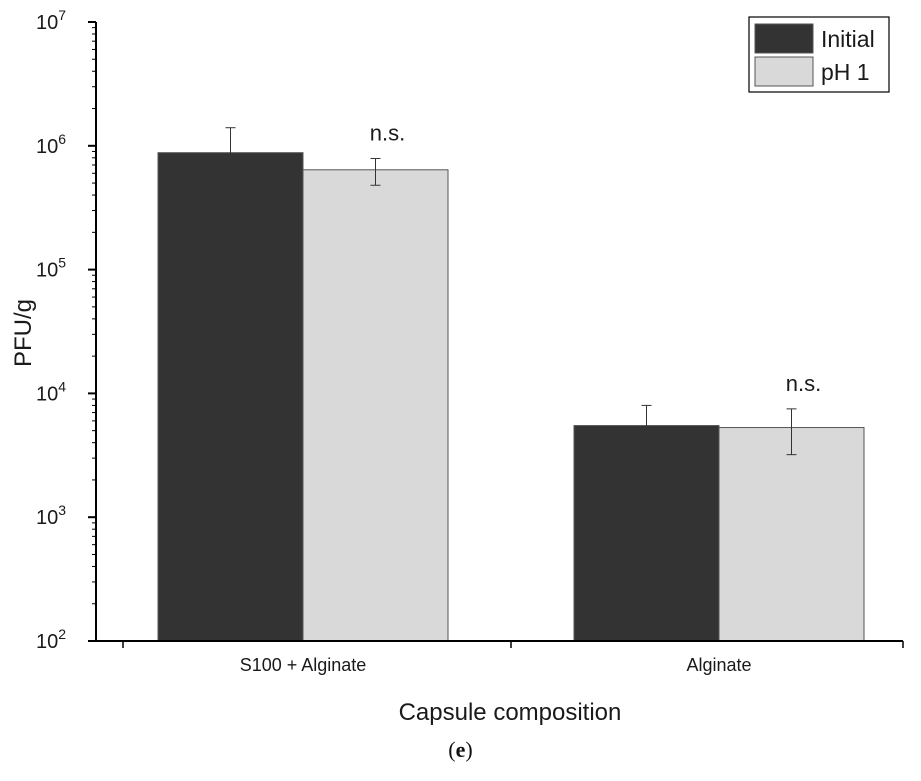 The width and height of the screenshot is (921, 781). I want to click on y-tick-label: 10⁴, so click(51, 391).